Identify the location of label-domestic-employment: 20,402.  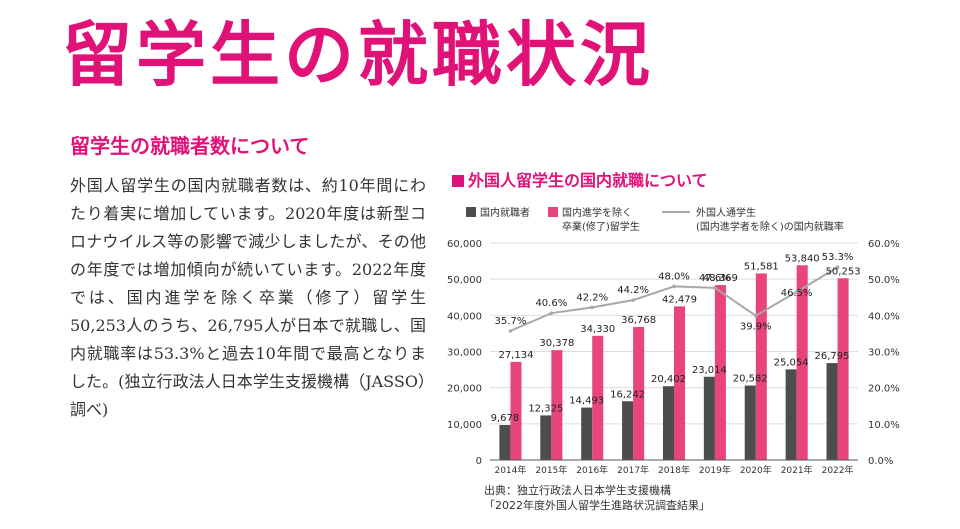
(668, 379).